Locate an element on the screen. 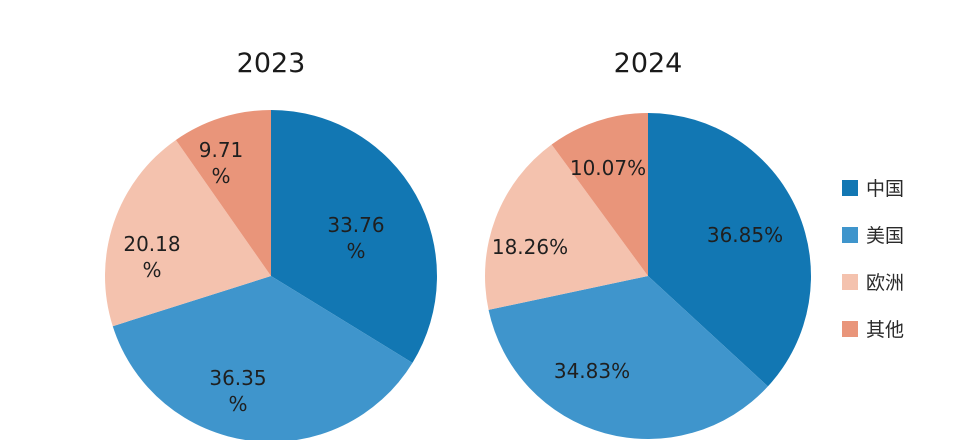 This screenshot has height=440, width=960. legend-label-china: 中国 is located at coordinates (885, 189).